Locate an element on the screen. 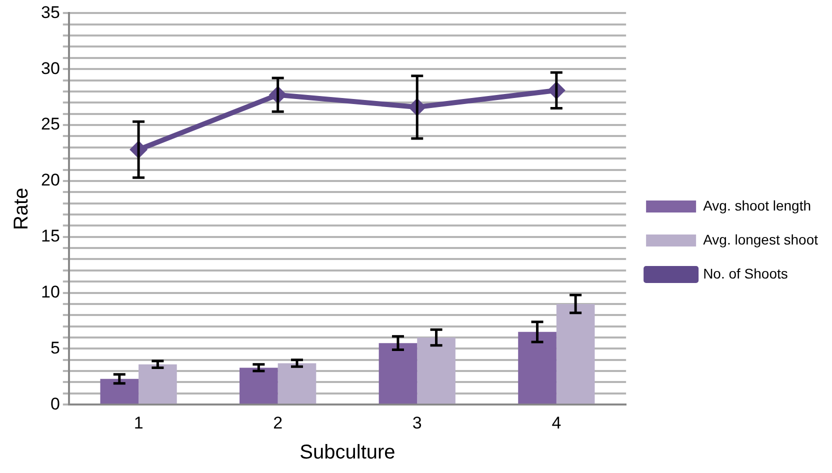  legend-label: Avg. longest shoot is located at coordinates (760, 239).